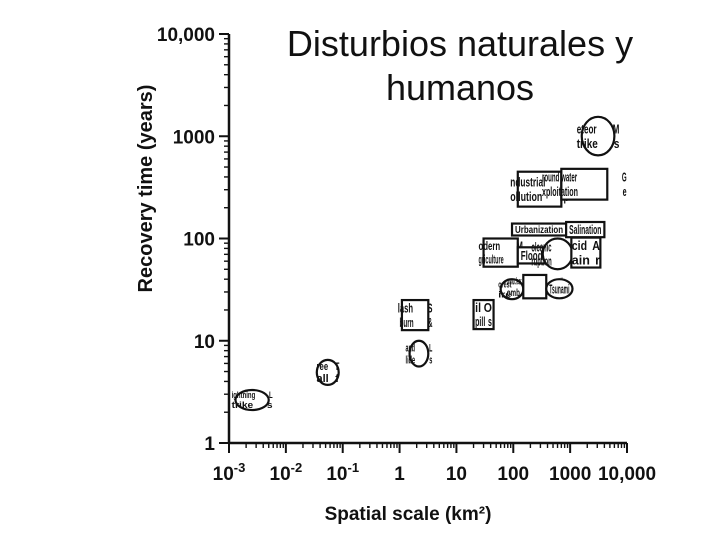 Image resolution: width=720 pixels, height=540 pixels. I want to click on slide-title: Disturbios naturales y humanos, so click(460, 66).